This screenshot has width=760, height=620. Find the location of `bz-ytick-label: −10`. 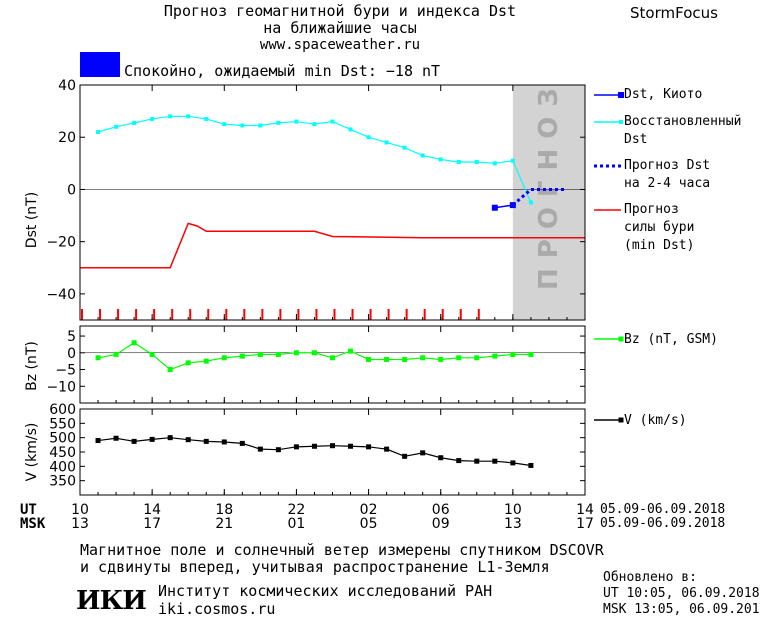

bz-ytick-label: −10 is located at coordinates (61, 387).